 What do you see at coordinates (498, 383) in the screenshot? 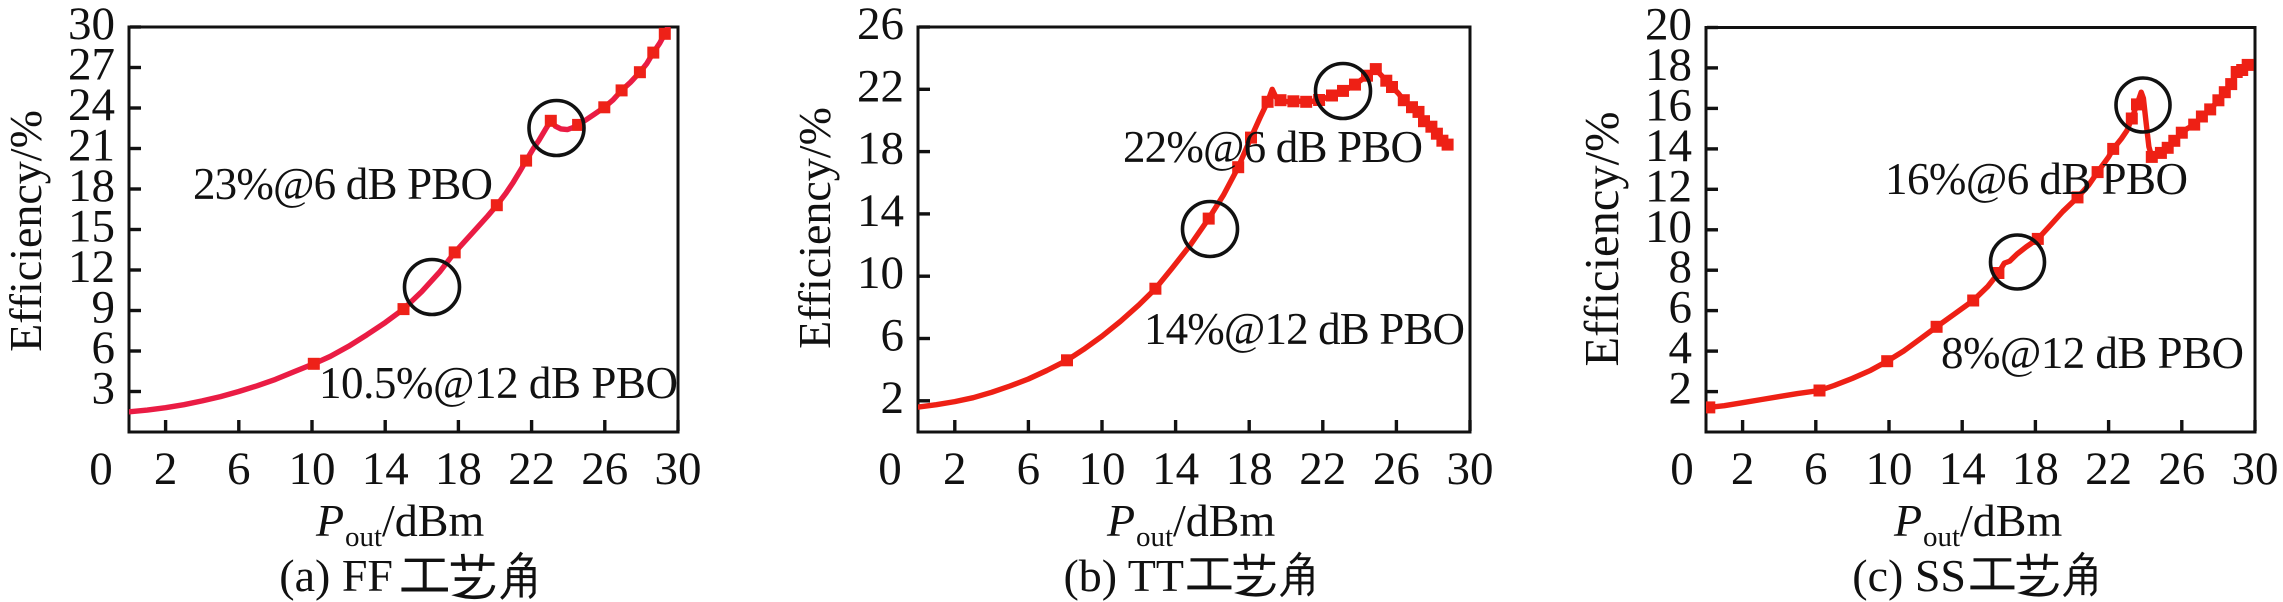
I see `svg-text: 10.5%@12 dB PBO` at bounding box center [498, 383].